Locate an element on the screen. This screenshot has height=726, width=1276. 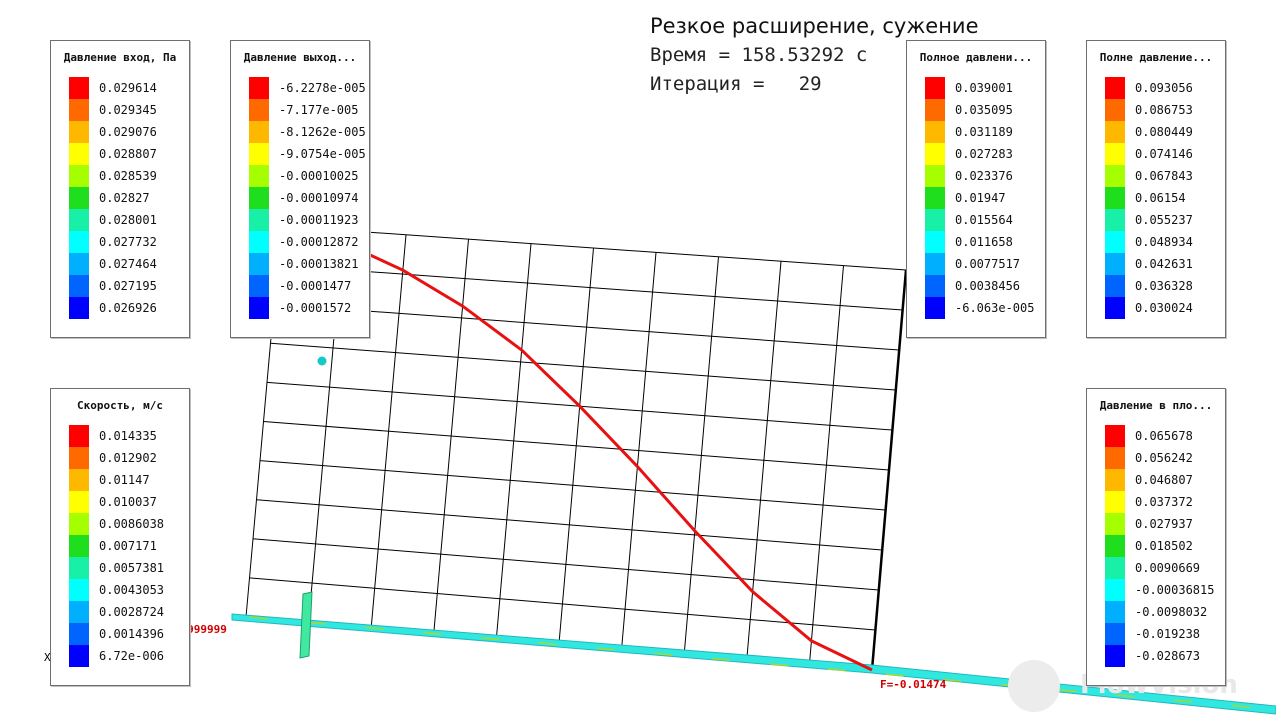
legend-value: 0.056242 is located at coordinates (1164, 458).